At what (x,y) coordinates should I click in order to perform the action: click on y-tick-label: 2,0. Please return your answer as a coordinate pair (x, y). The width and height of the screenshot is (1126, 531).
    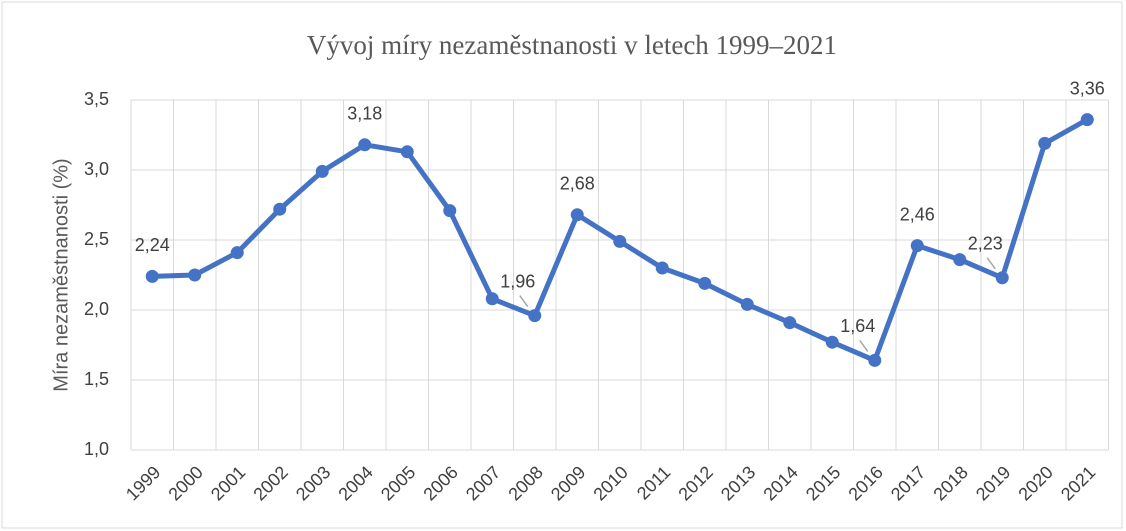
    Looking at the image, I should click on (96, 309).